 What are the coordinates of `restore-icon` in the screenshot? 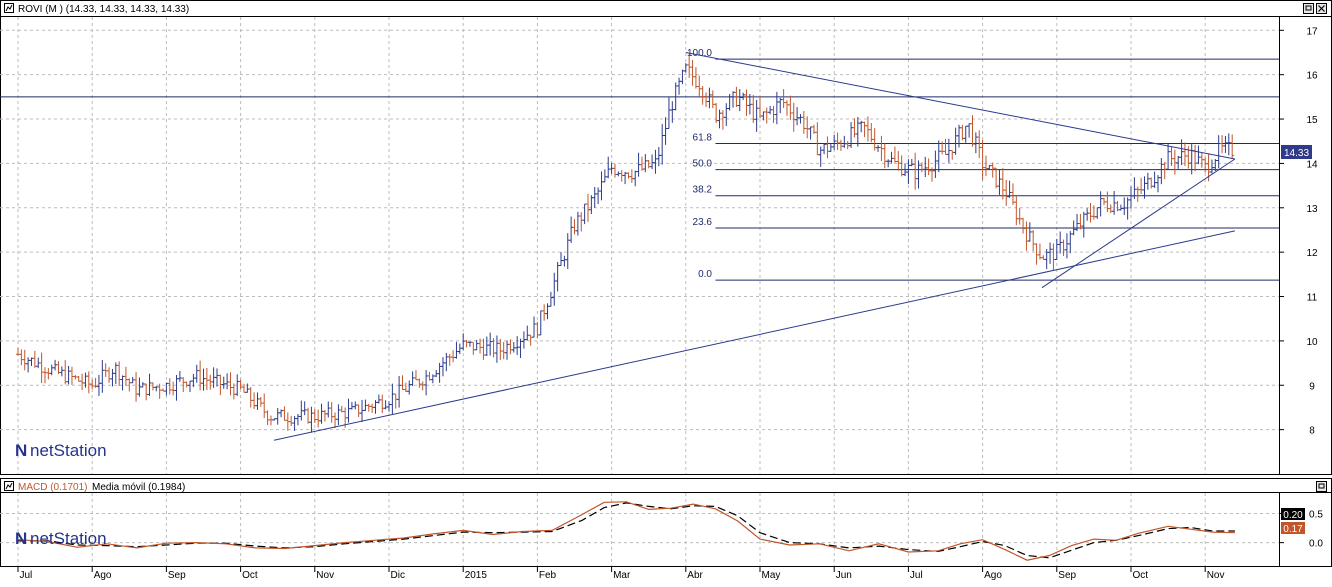 It's located at (1308, 8).